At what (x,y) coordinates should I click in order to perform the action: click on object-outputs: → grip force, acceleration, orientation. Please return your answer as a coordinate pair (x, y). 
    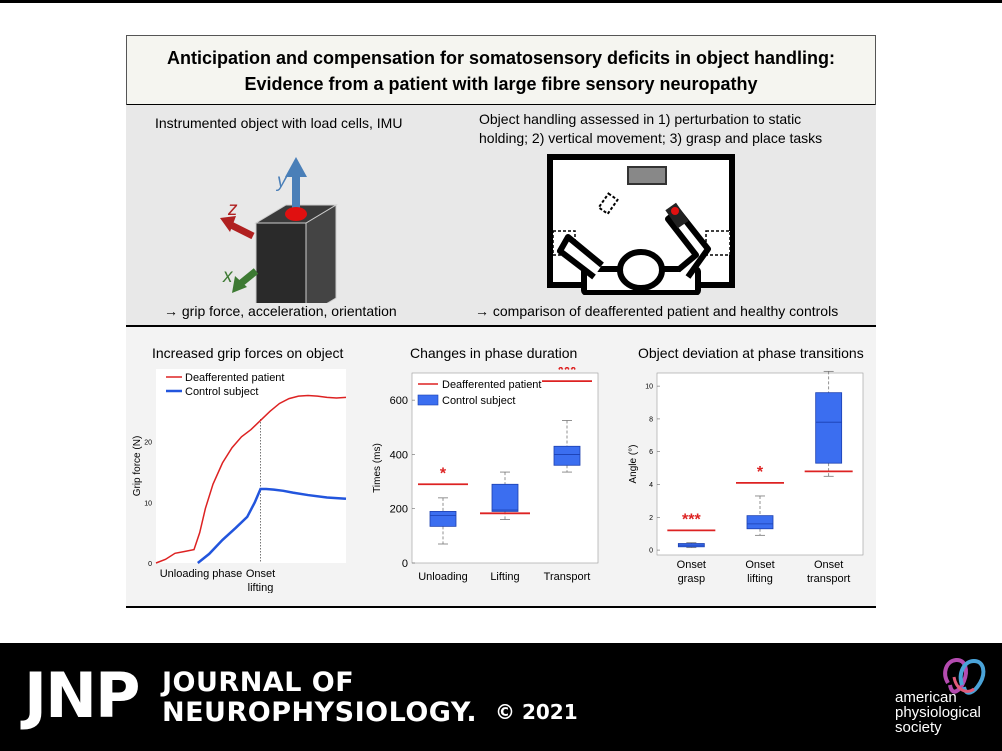
    Looking at the image, I should click on (280, 311).